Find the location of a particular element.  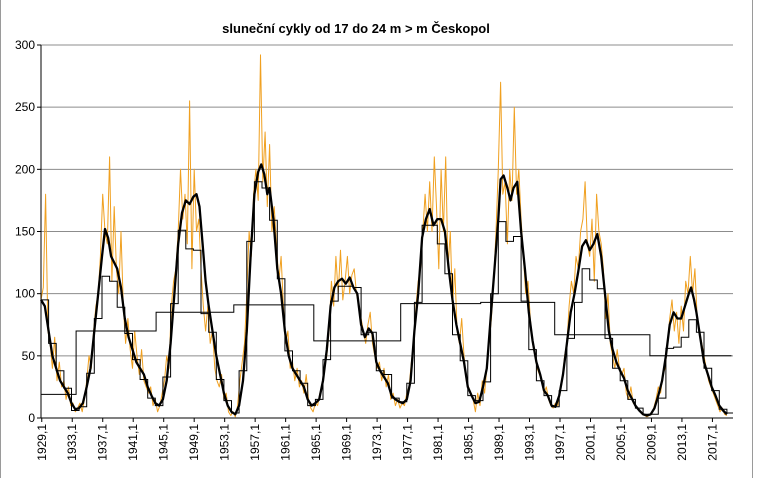

x-tick-label: 1981,1 is located at coordinates (438, 442).